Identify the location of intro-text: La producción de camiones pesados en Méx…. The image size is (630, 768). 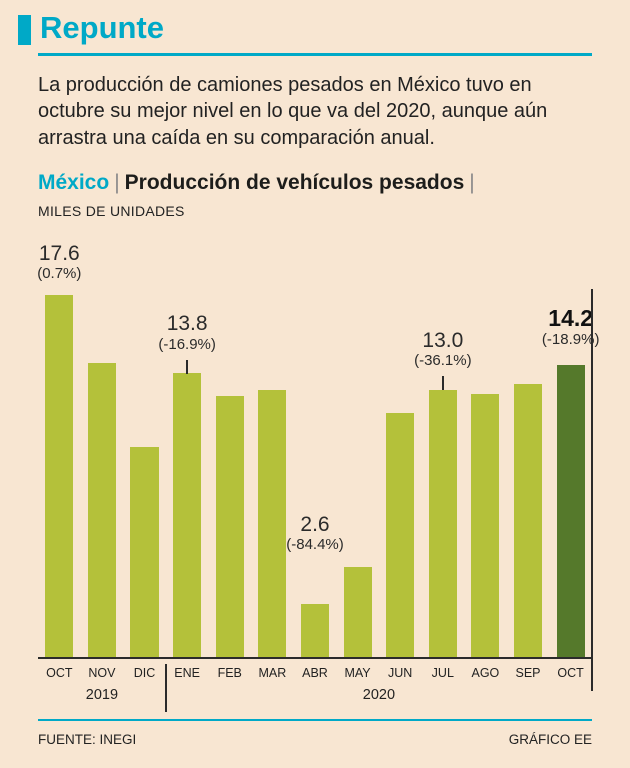
(293, 111).